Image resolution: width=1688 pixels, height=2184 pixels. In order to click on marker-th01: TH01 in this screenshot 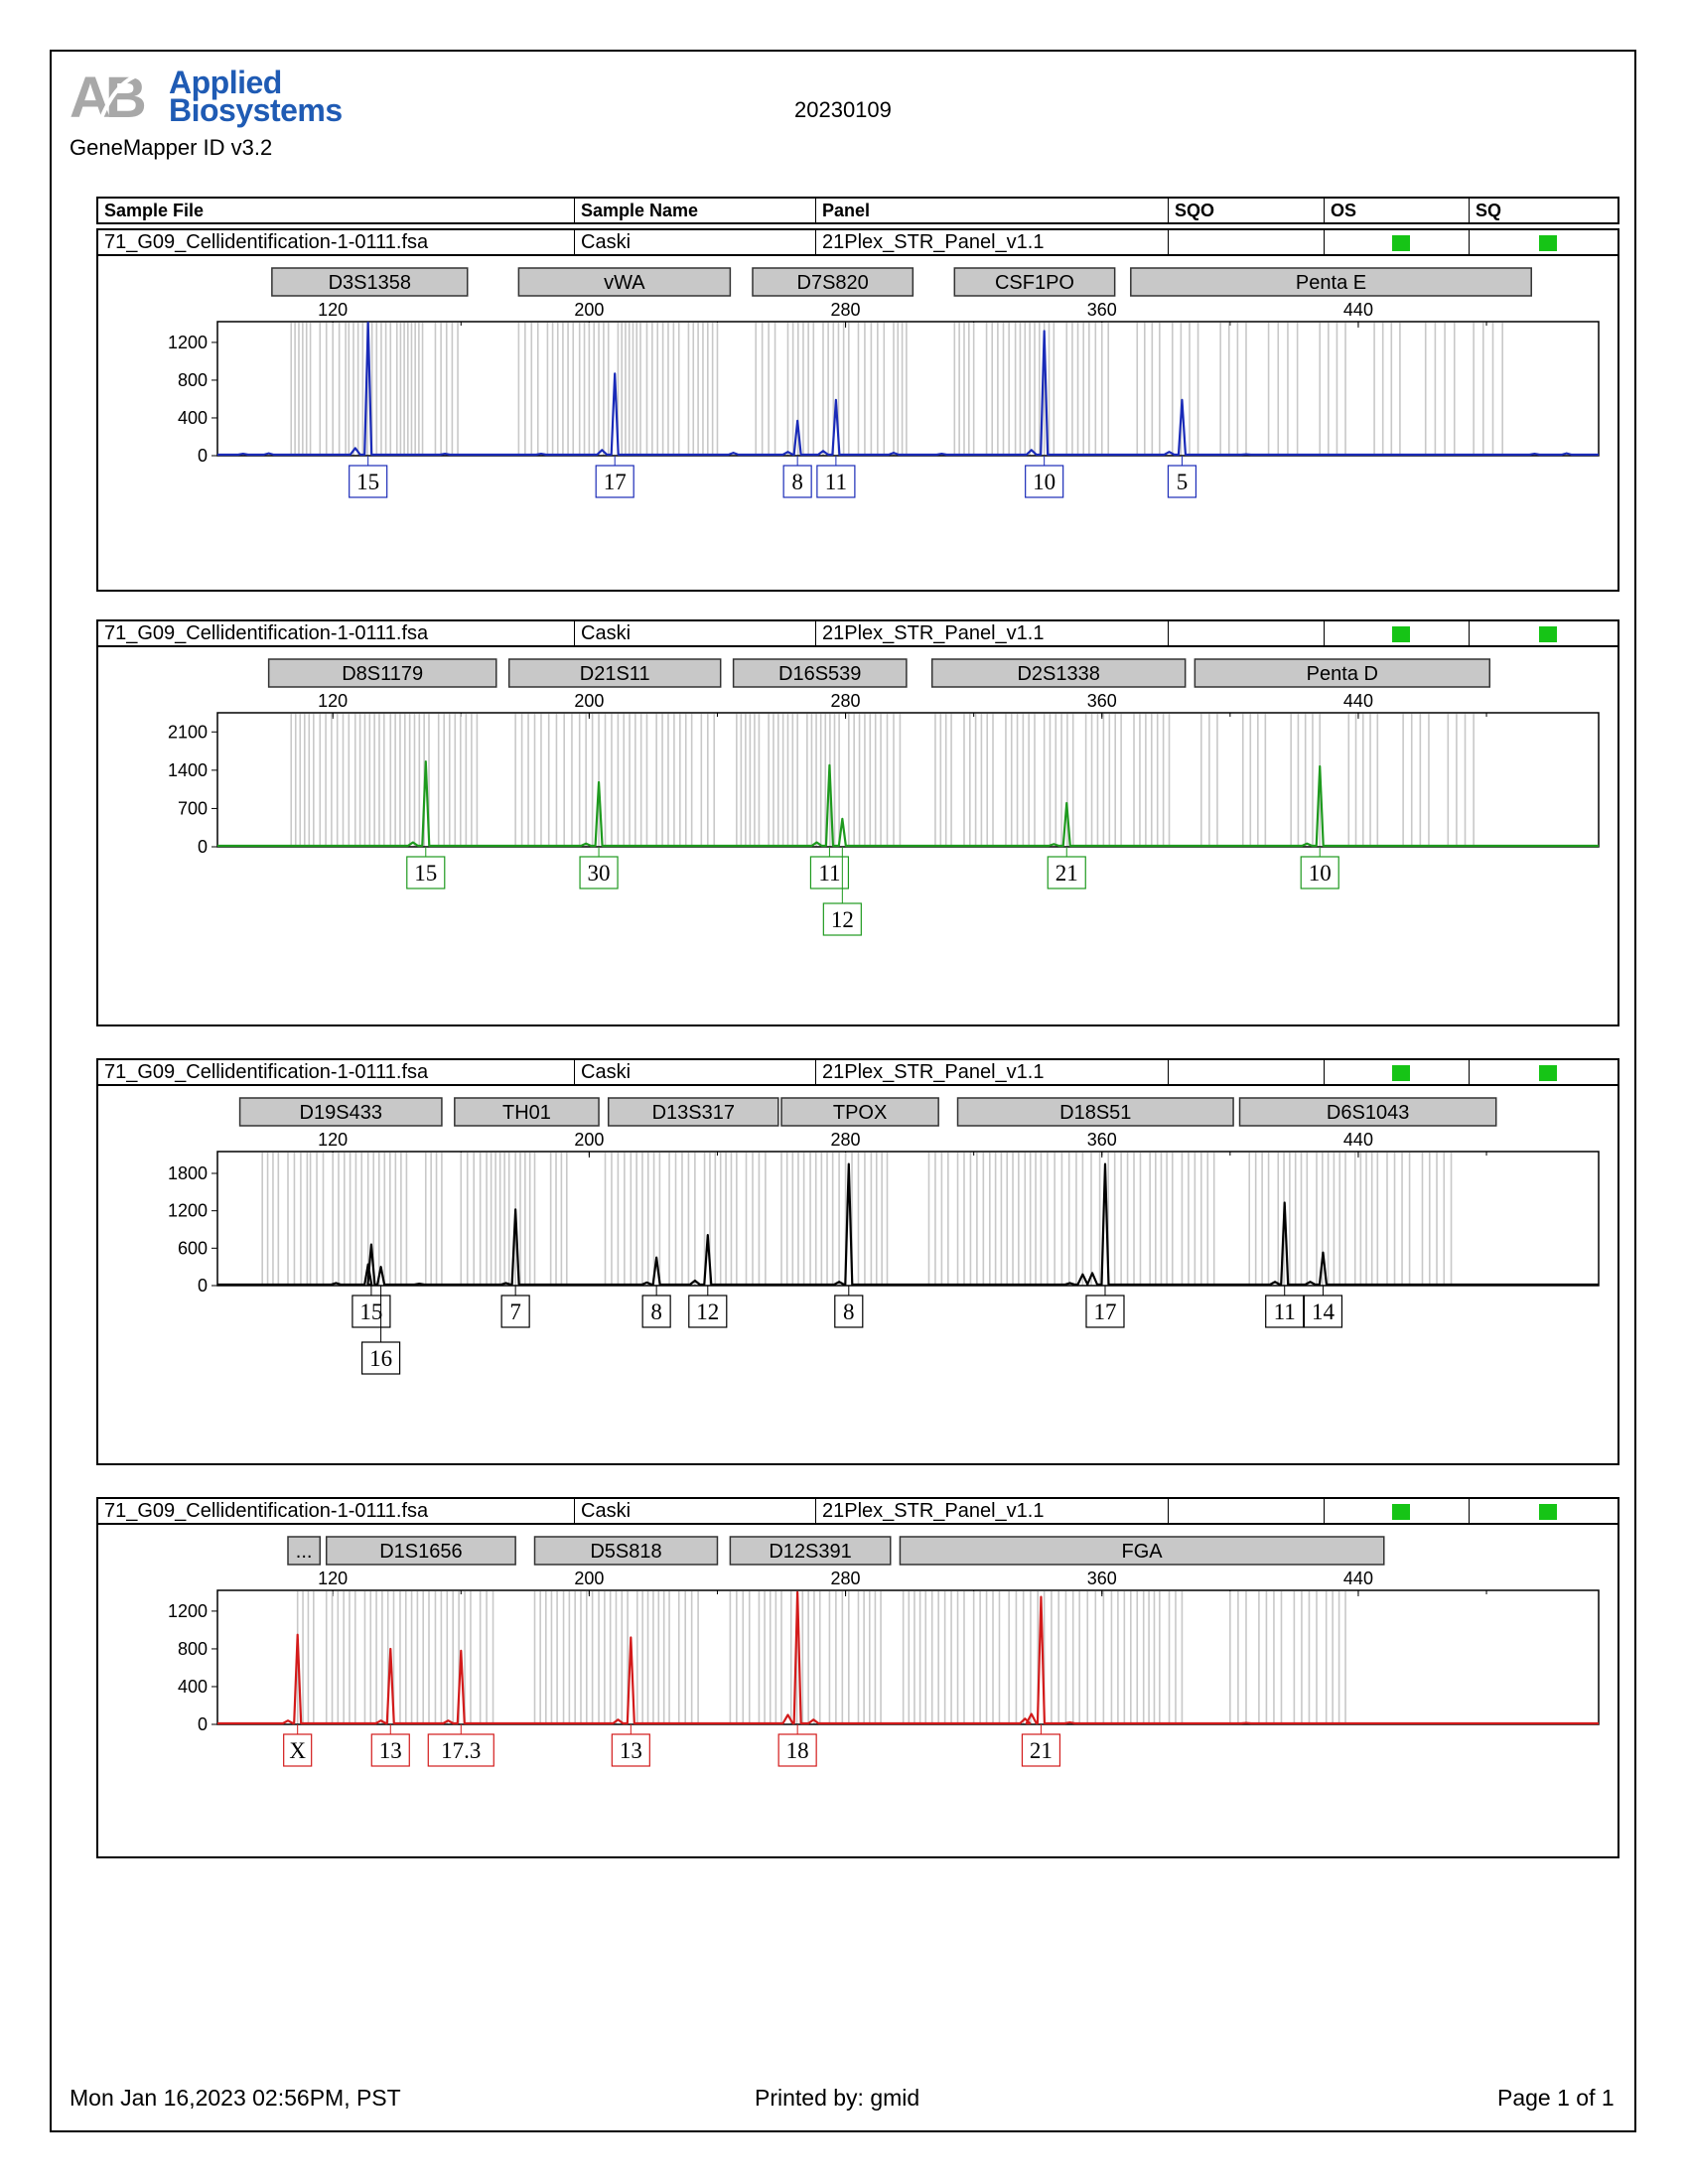, I will do `click(527, 1112)`.